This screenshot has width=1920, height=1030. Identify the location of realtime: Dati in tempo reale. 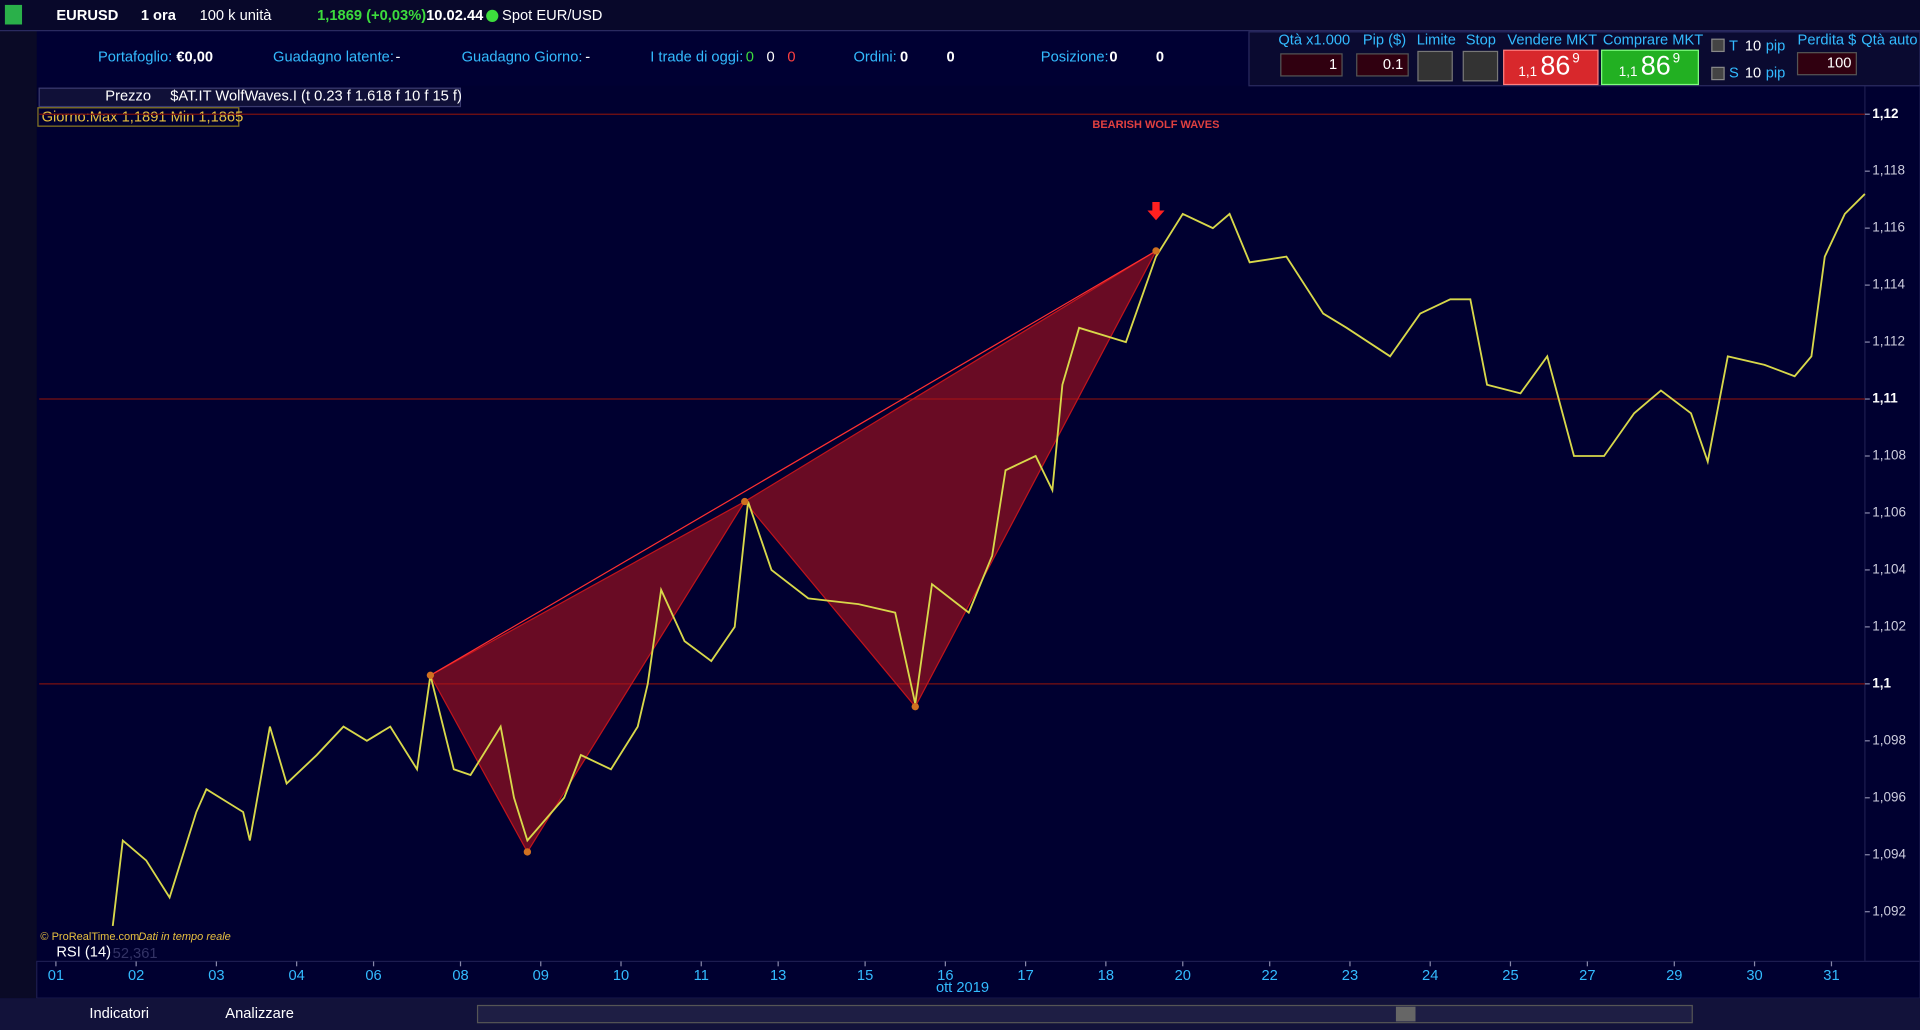
(184, 937).